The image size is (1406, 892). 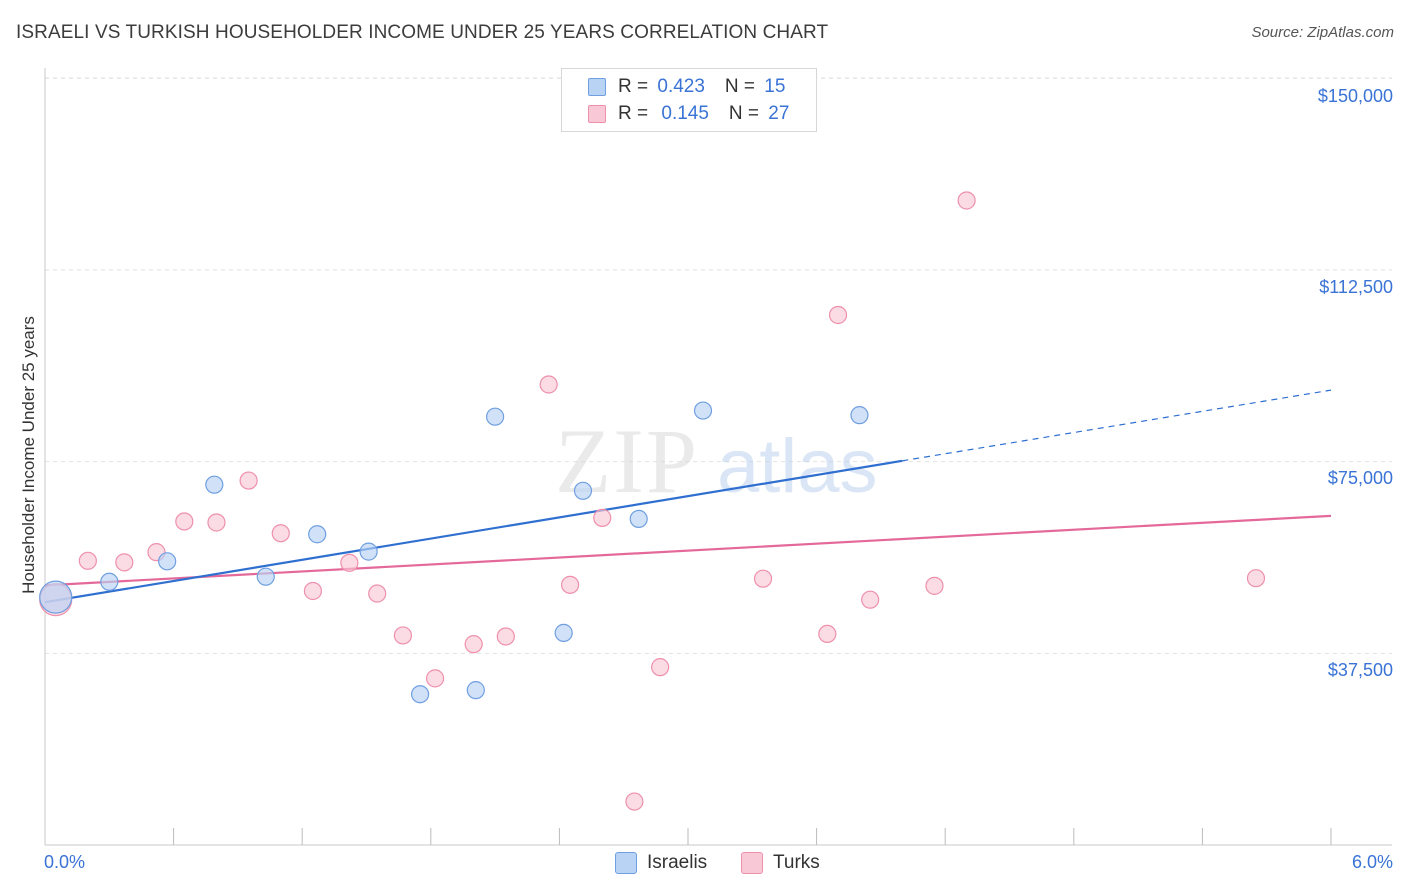 I want to click on legend-row-israelis: R = 0.423 N = 15, so click(x=686, y=87).